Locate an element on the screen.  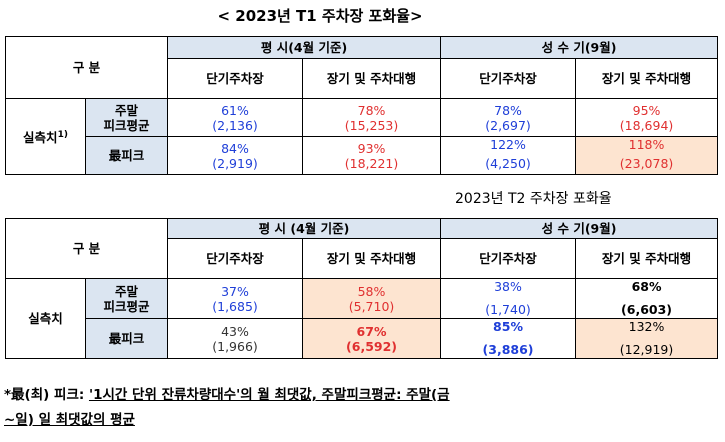
data-cell: 93% (18,221) is located at coordinates (372, 155).